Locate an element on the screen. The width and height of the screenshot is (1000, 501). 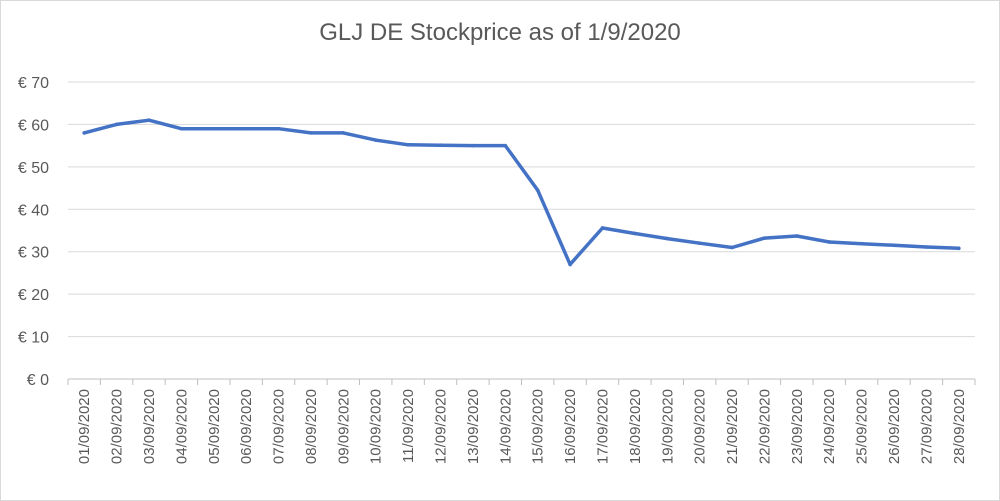
x-tick-label: 23/09/2020 is located at coordinates (797, 426).